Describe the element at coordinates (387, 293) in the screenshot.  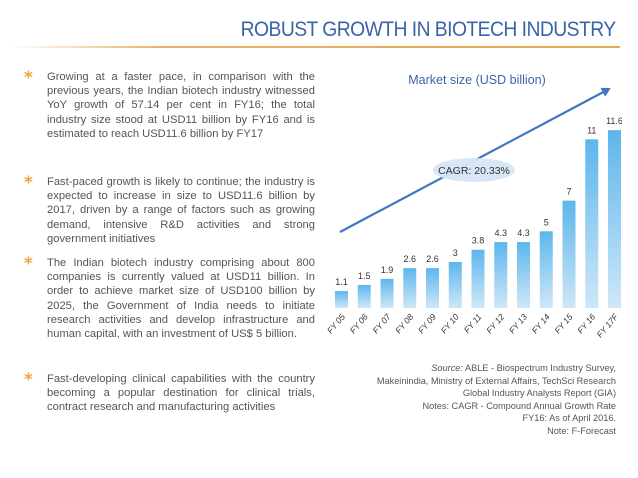
I see `bar-fy07` at that location.